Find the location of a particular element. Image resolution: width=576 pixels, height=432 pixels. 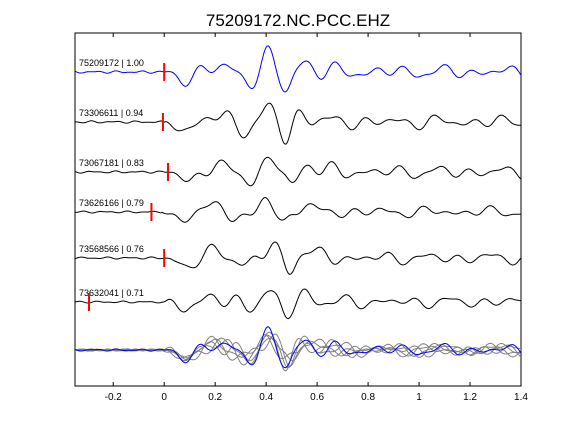

trace-label: 73568566 | 0.76 is located at coordinates (111, 249).